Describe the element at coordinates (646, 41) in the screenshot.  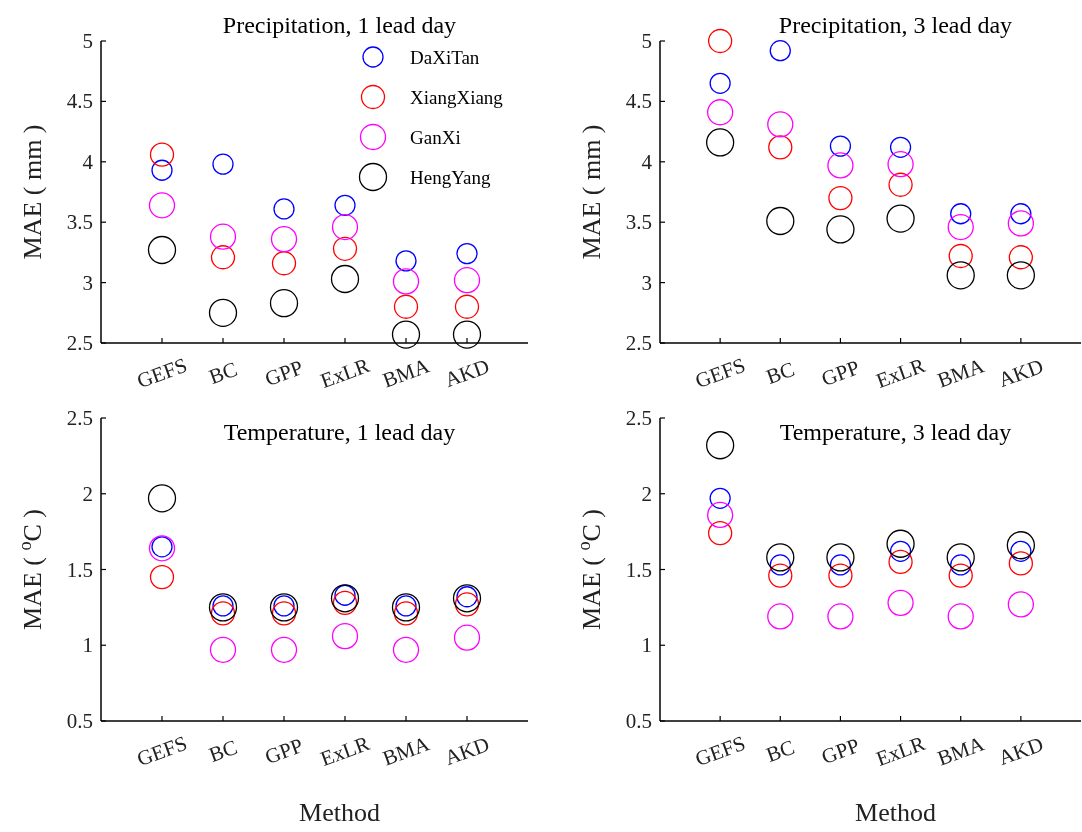
I see `y-tick-label: 5` at that location.